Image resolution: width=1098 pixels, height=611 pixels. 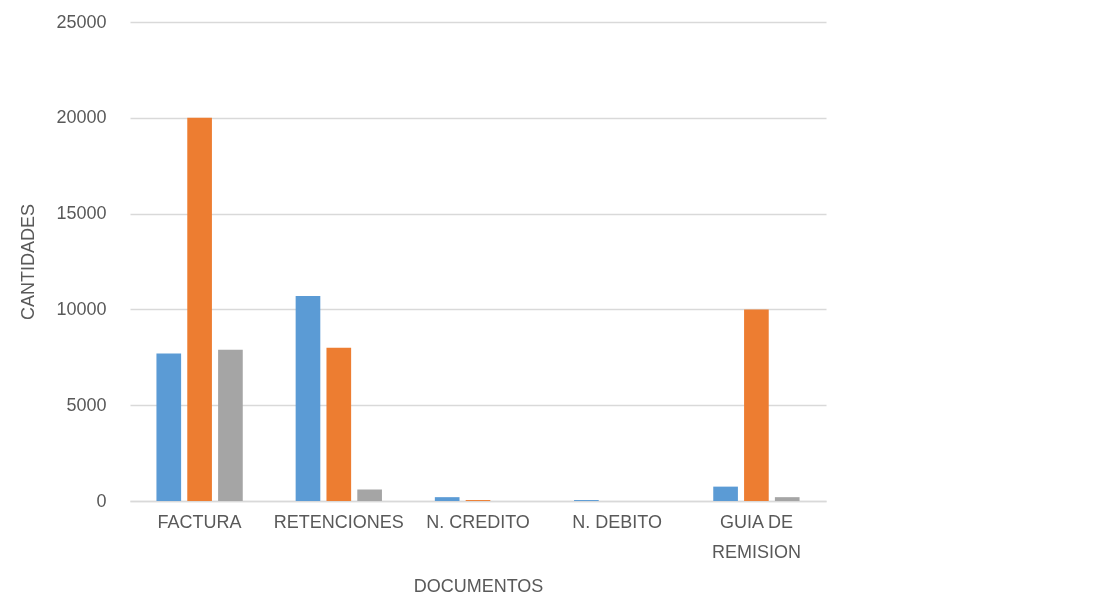 What do you see at coordinates (28, 262) in the screenshot?
I see `y-axis-title: CANTIDADES` at bounding box center [28, 262].